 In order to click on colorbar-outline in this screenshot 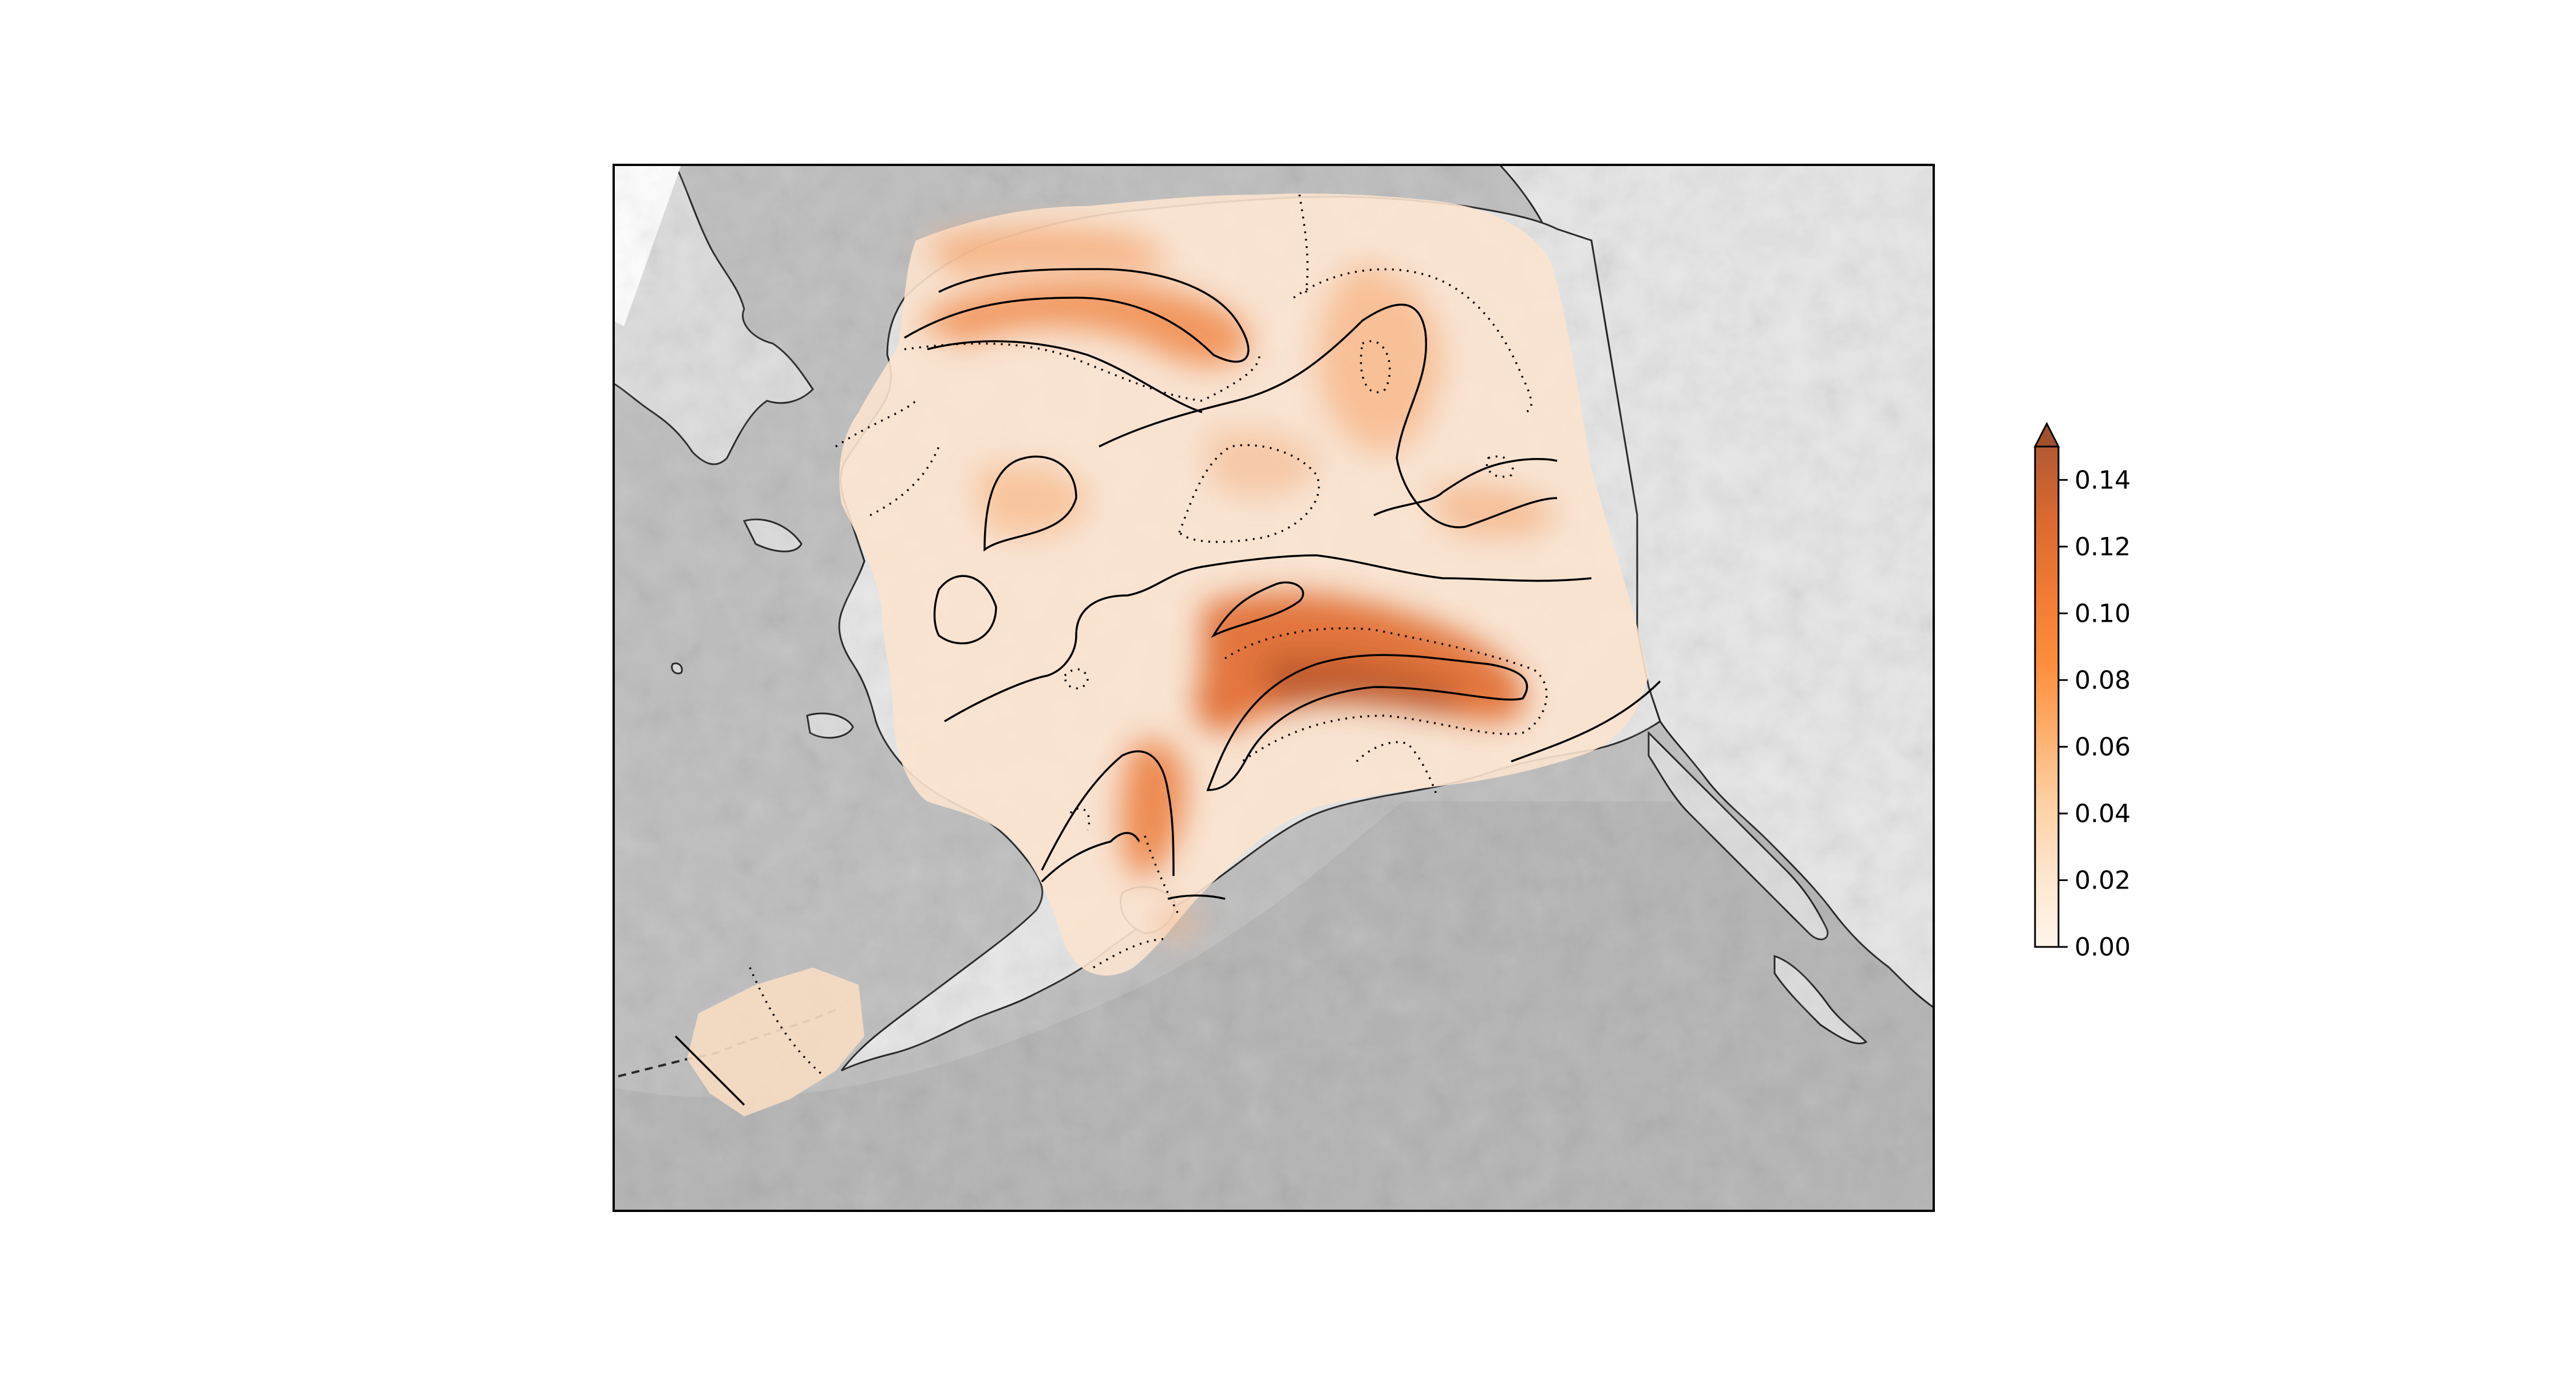, I will do `click(2047, 698)`.